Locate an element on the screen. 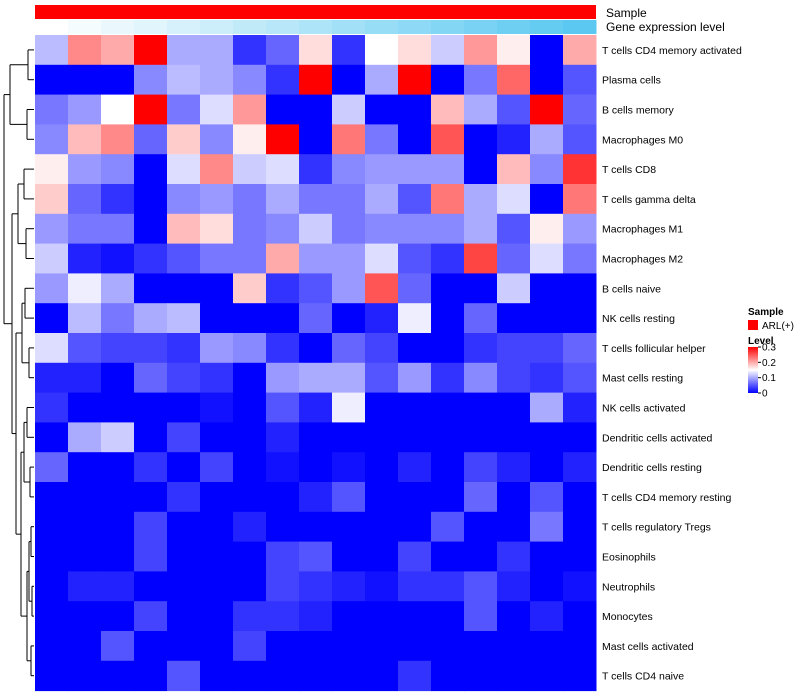 The height and width of the screenshot is (700, 800). legend-level-ticks: 0.3 0.2 0.1 0 is located at coordinates (767, 371).